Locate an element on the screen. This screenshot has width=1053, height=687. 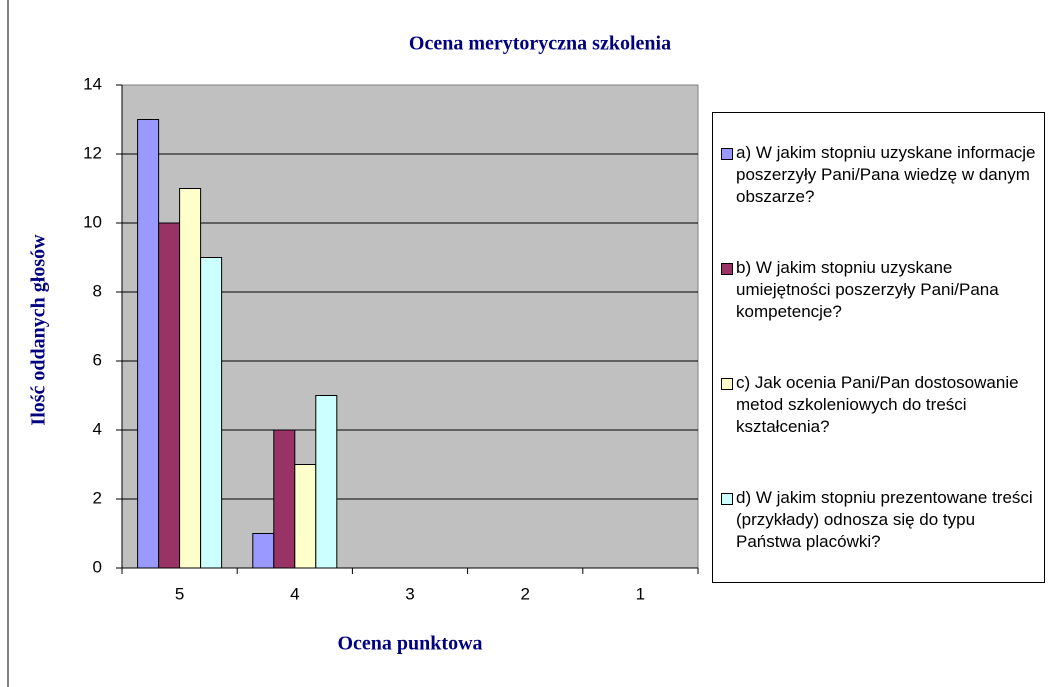
y-tick-label: 14 is located at coordinates (92, 83).